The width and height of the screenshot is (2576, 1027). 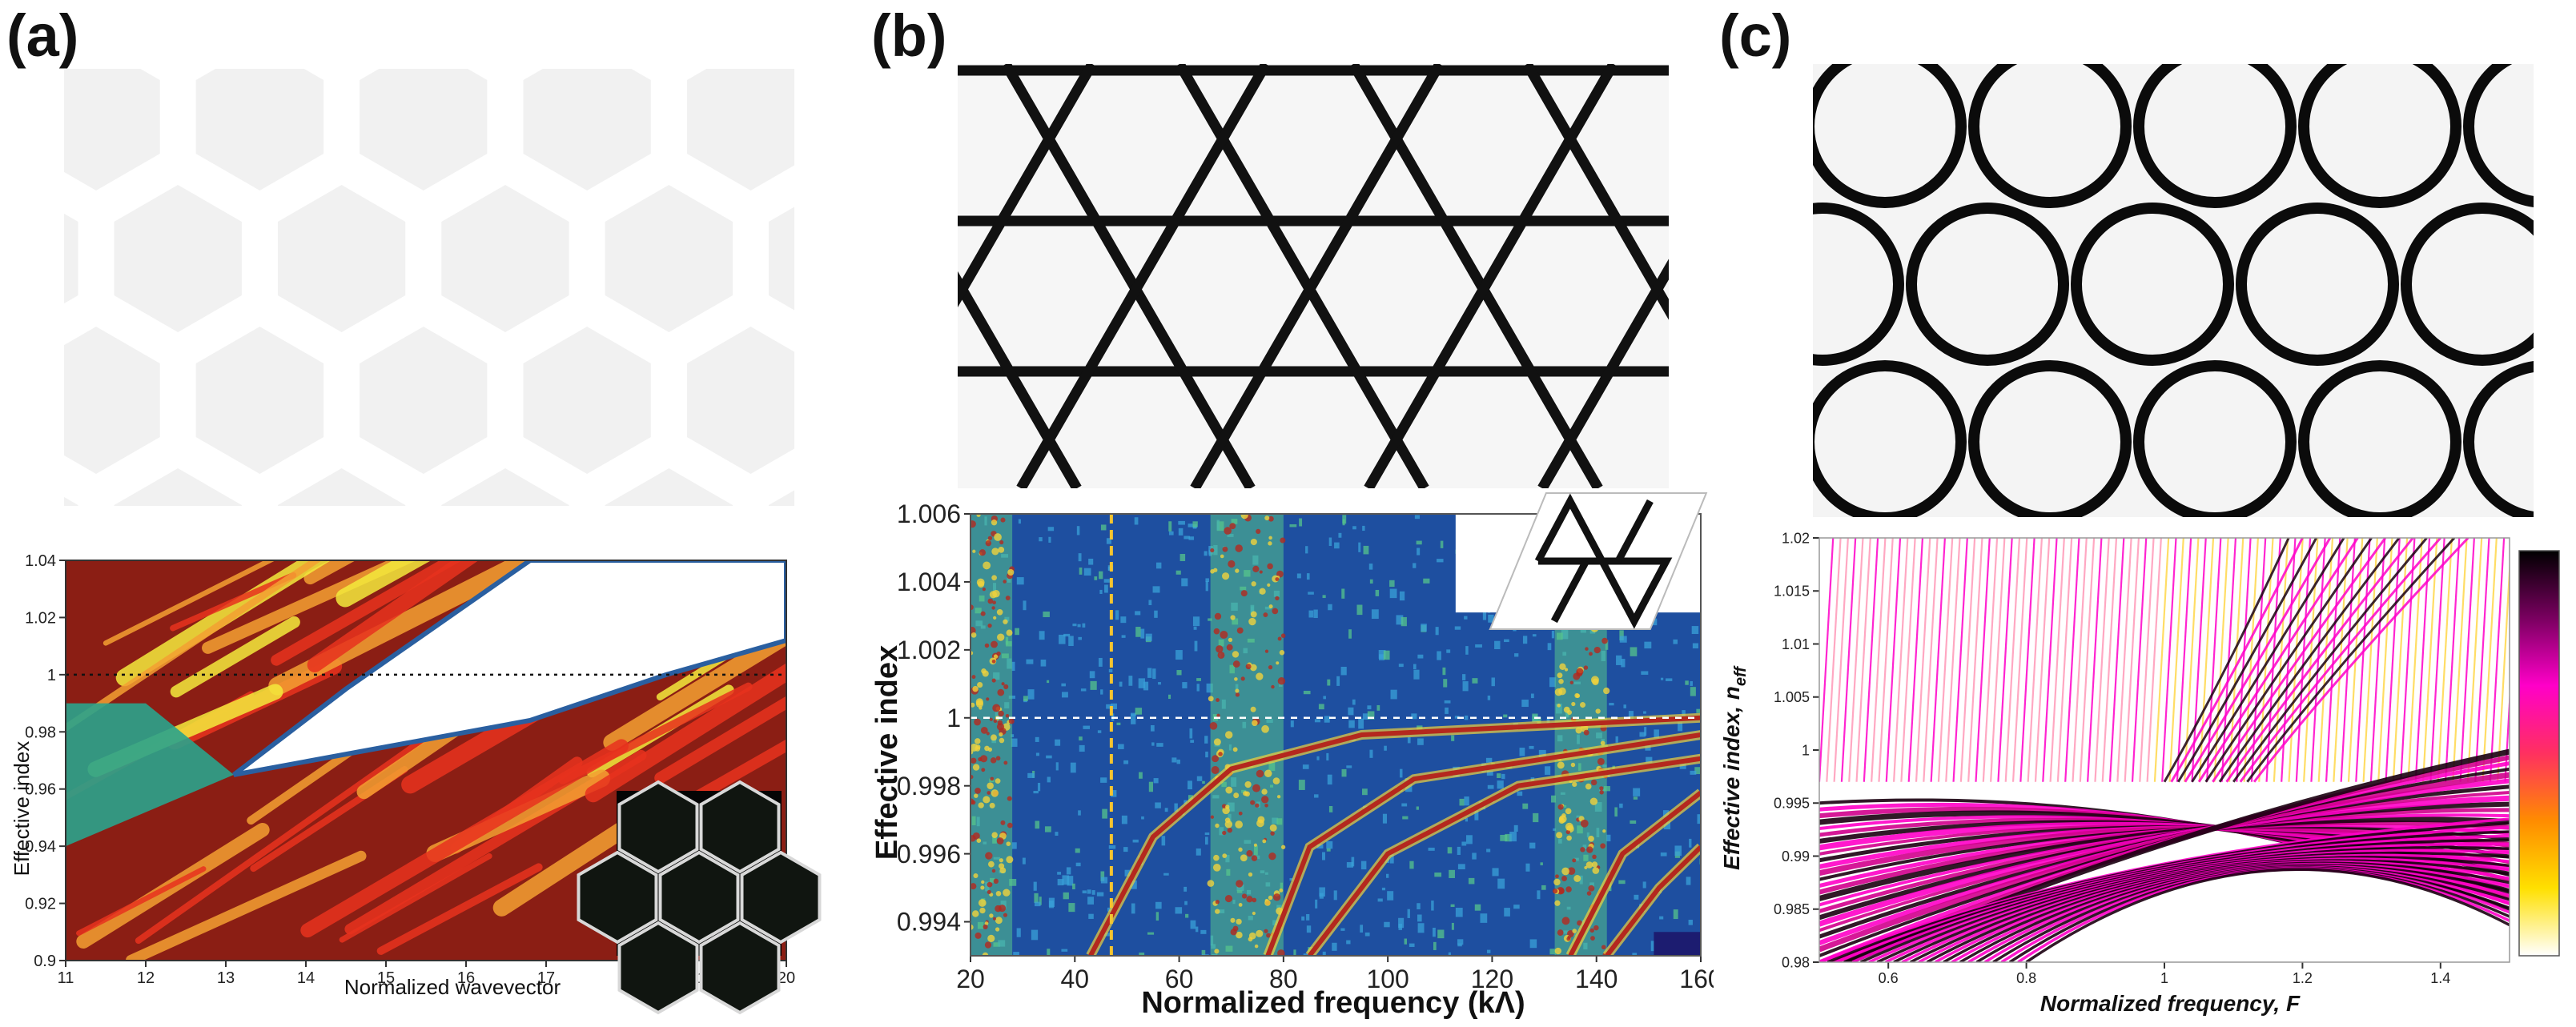 I want to click on mode-curve-rising, so click(x=2237, y=661).